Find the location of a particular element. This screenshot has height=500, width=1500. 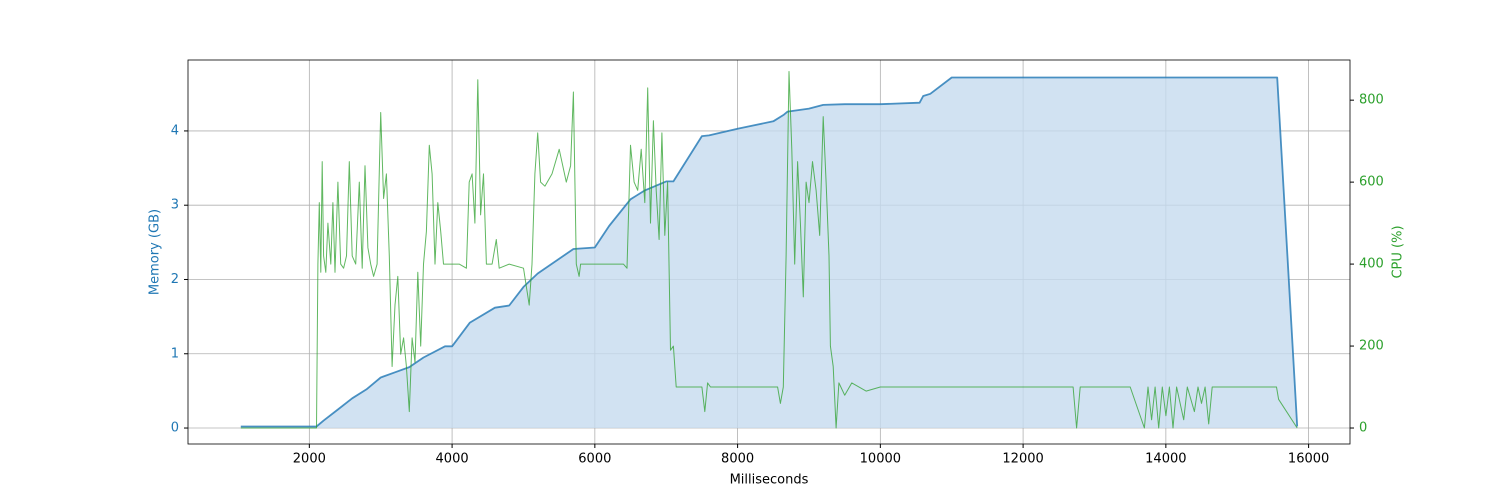

x-tick-label: 14000 is located at coordinates (1165, 459).